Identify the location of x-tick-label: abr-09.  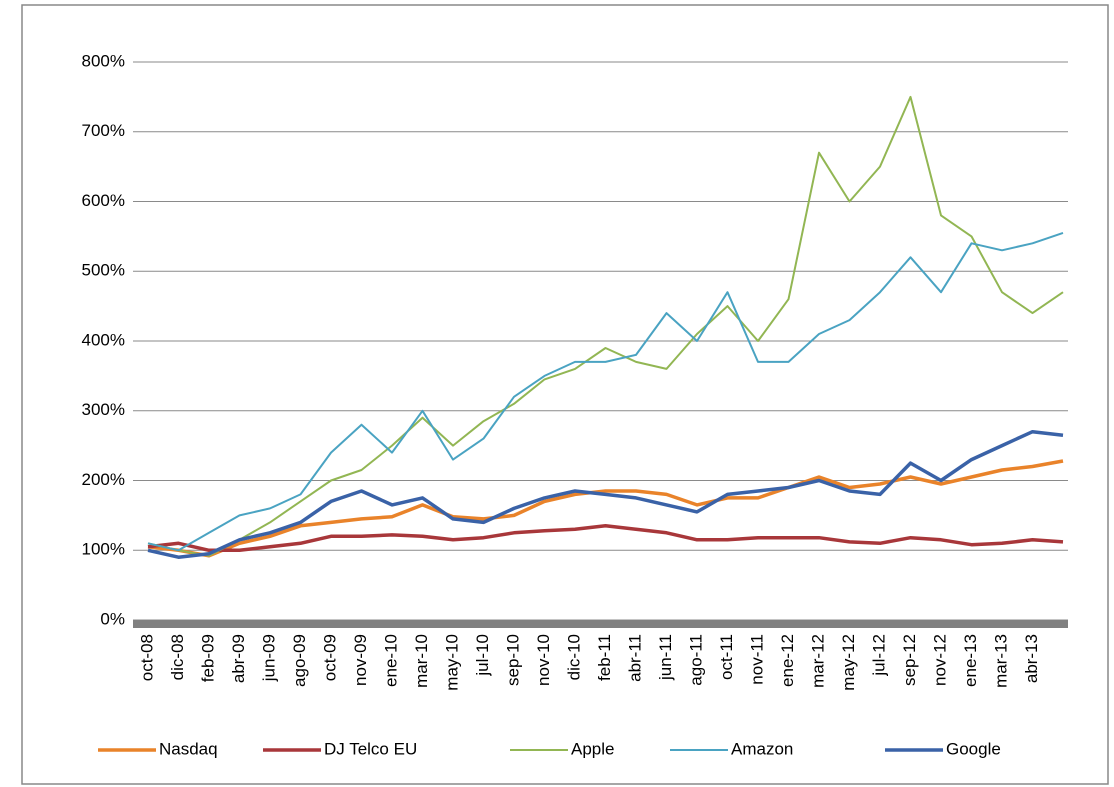
(238, 658).